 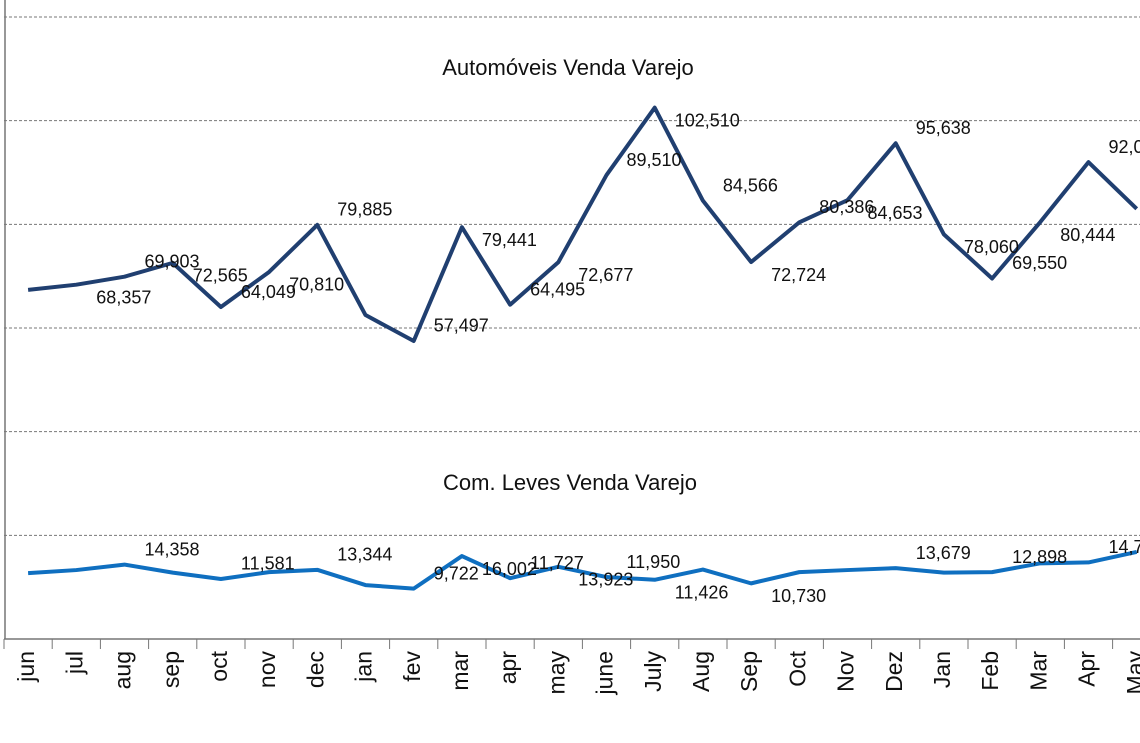 What do you see at coordinates (605, 275) in the screenshot?
I see `data-label: 72,677` at bounding box center [605, 275].